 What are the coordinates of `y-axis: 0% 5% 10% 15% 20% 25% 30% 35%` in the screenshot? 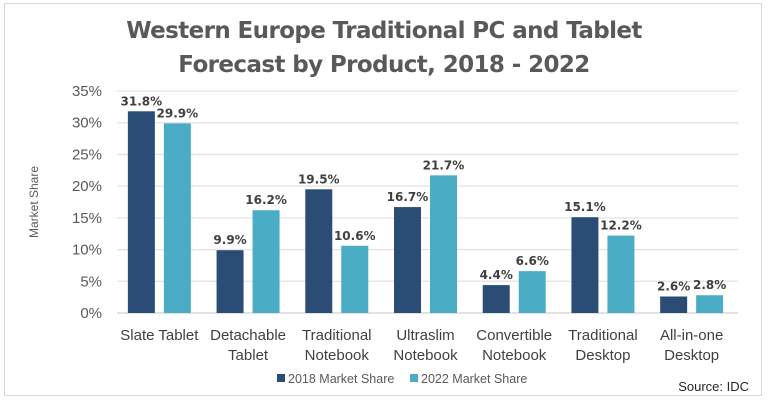 It's located at (87, 202).